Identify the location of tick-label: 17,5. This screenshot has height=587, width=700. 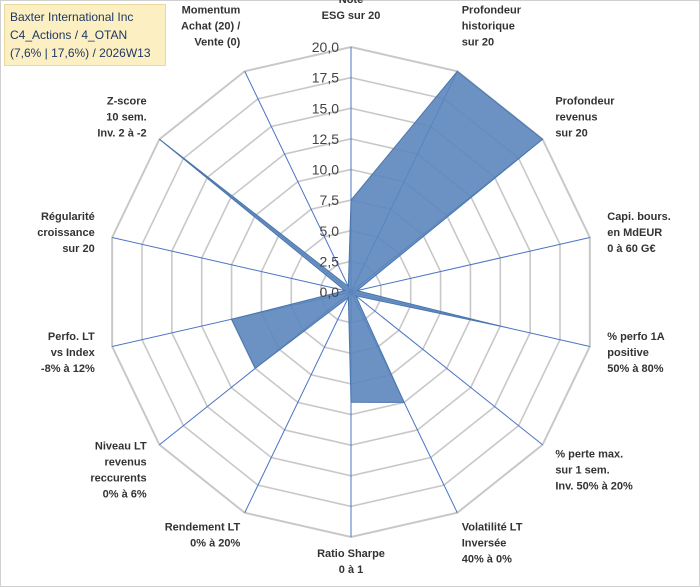
(325, 78).